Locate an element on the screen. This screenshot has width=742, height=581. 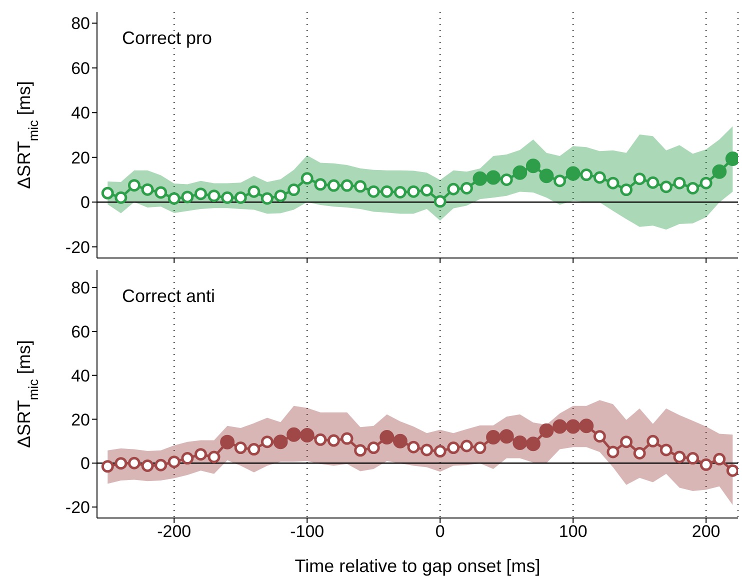
x-tick-label: 100 is located at coordinates (573, 532).